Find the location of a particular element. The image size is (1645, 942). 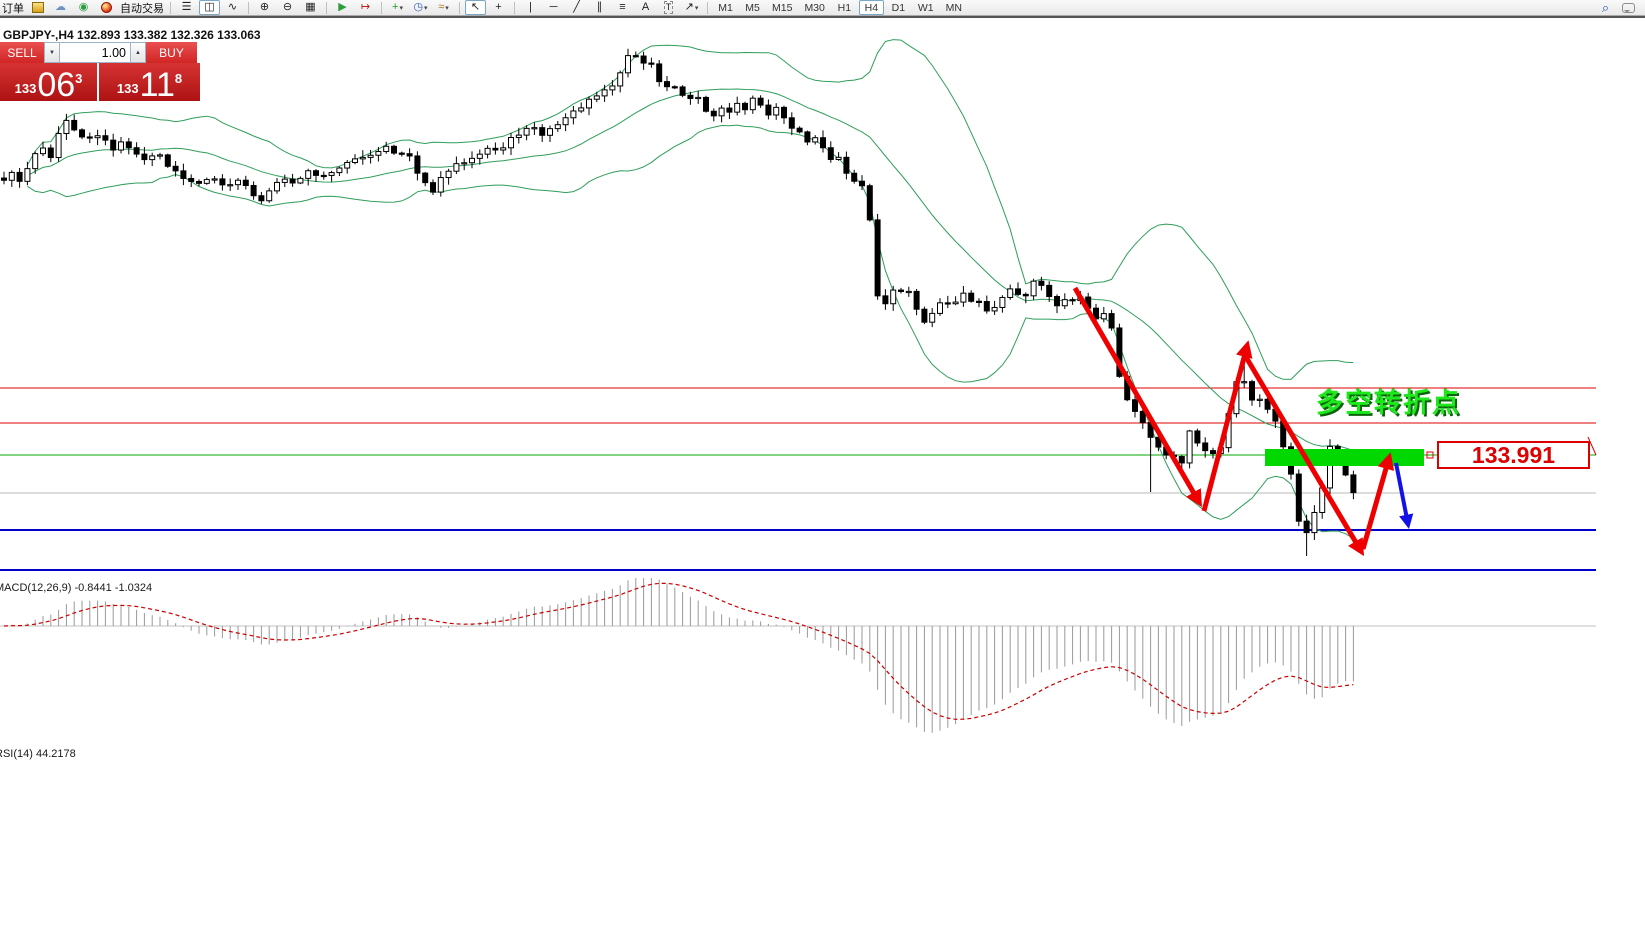

text-button: A is located at coordinates (645, 7).